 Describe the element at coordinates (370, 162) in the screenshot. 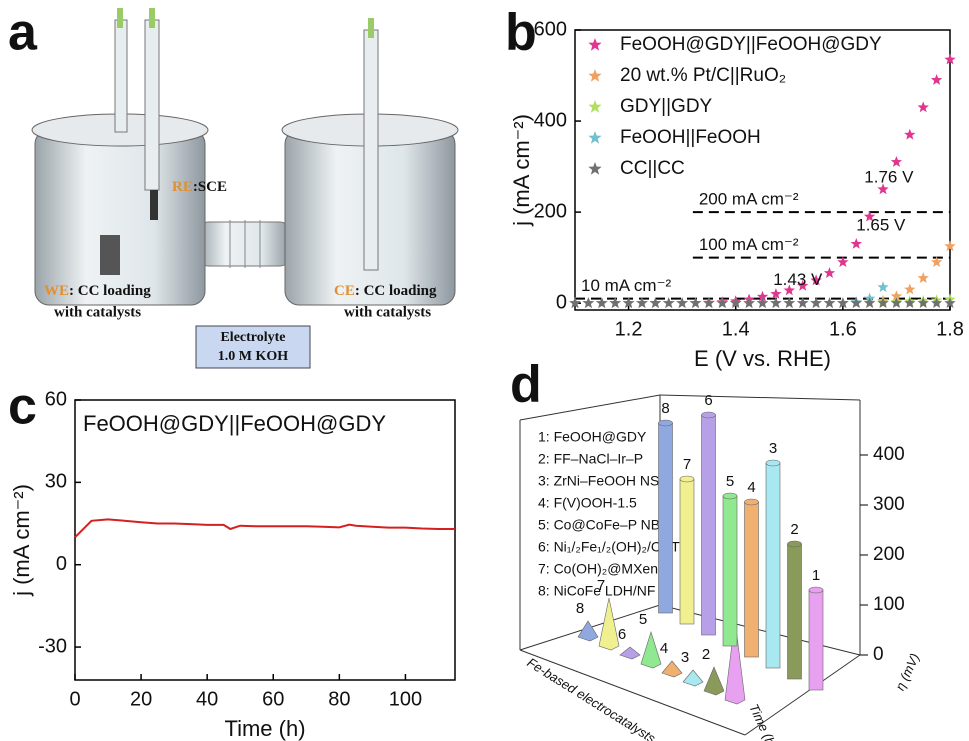

I see `right-cell` at that location.